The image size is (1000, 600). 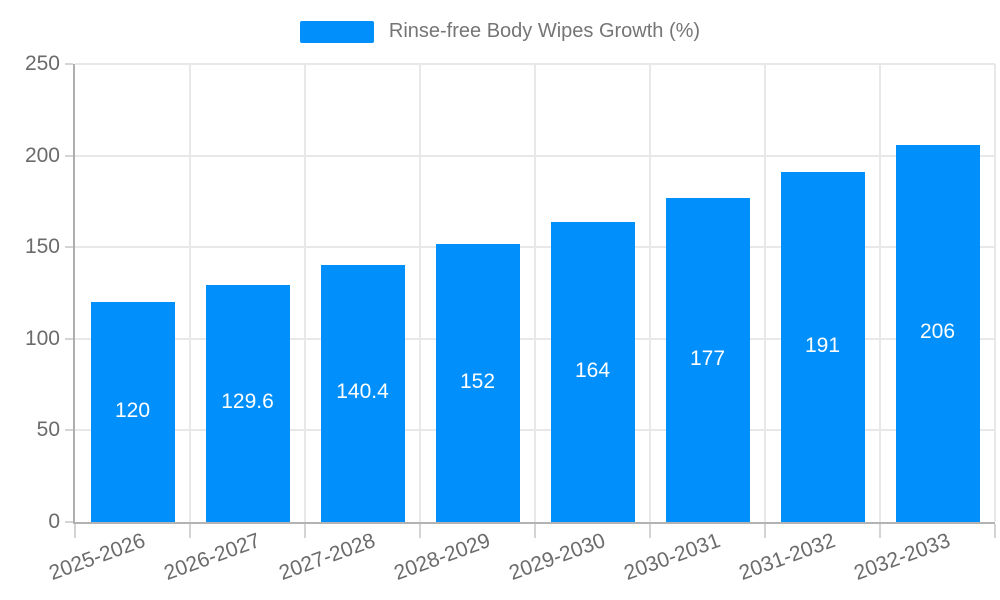 What do you see at coordinates (97, 557) in the screenshot?
I see `x-axis-tick-label: 2025-2026` at bounding box center [97, 557].